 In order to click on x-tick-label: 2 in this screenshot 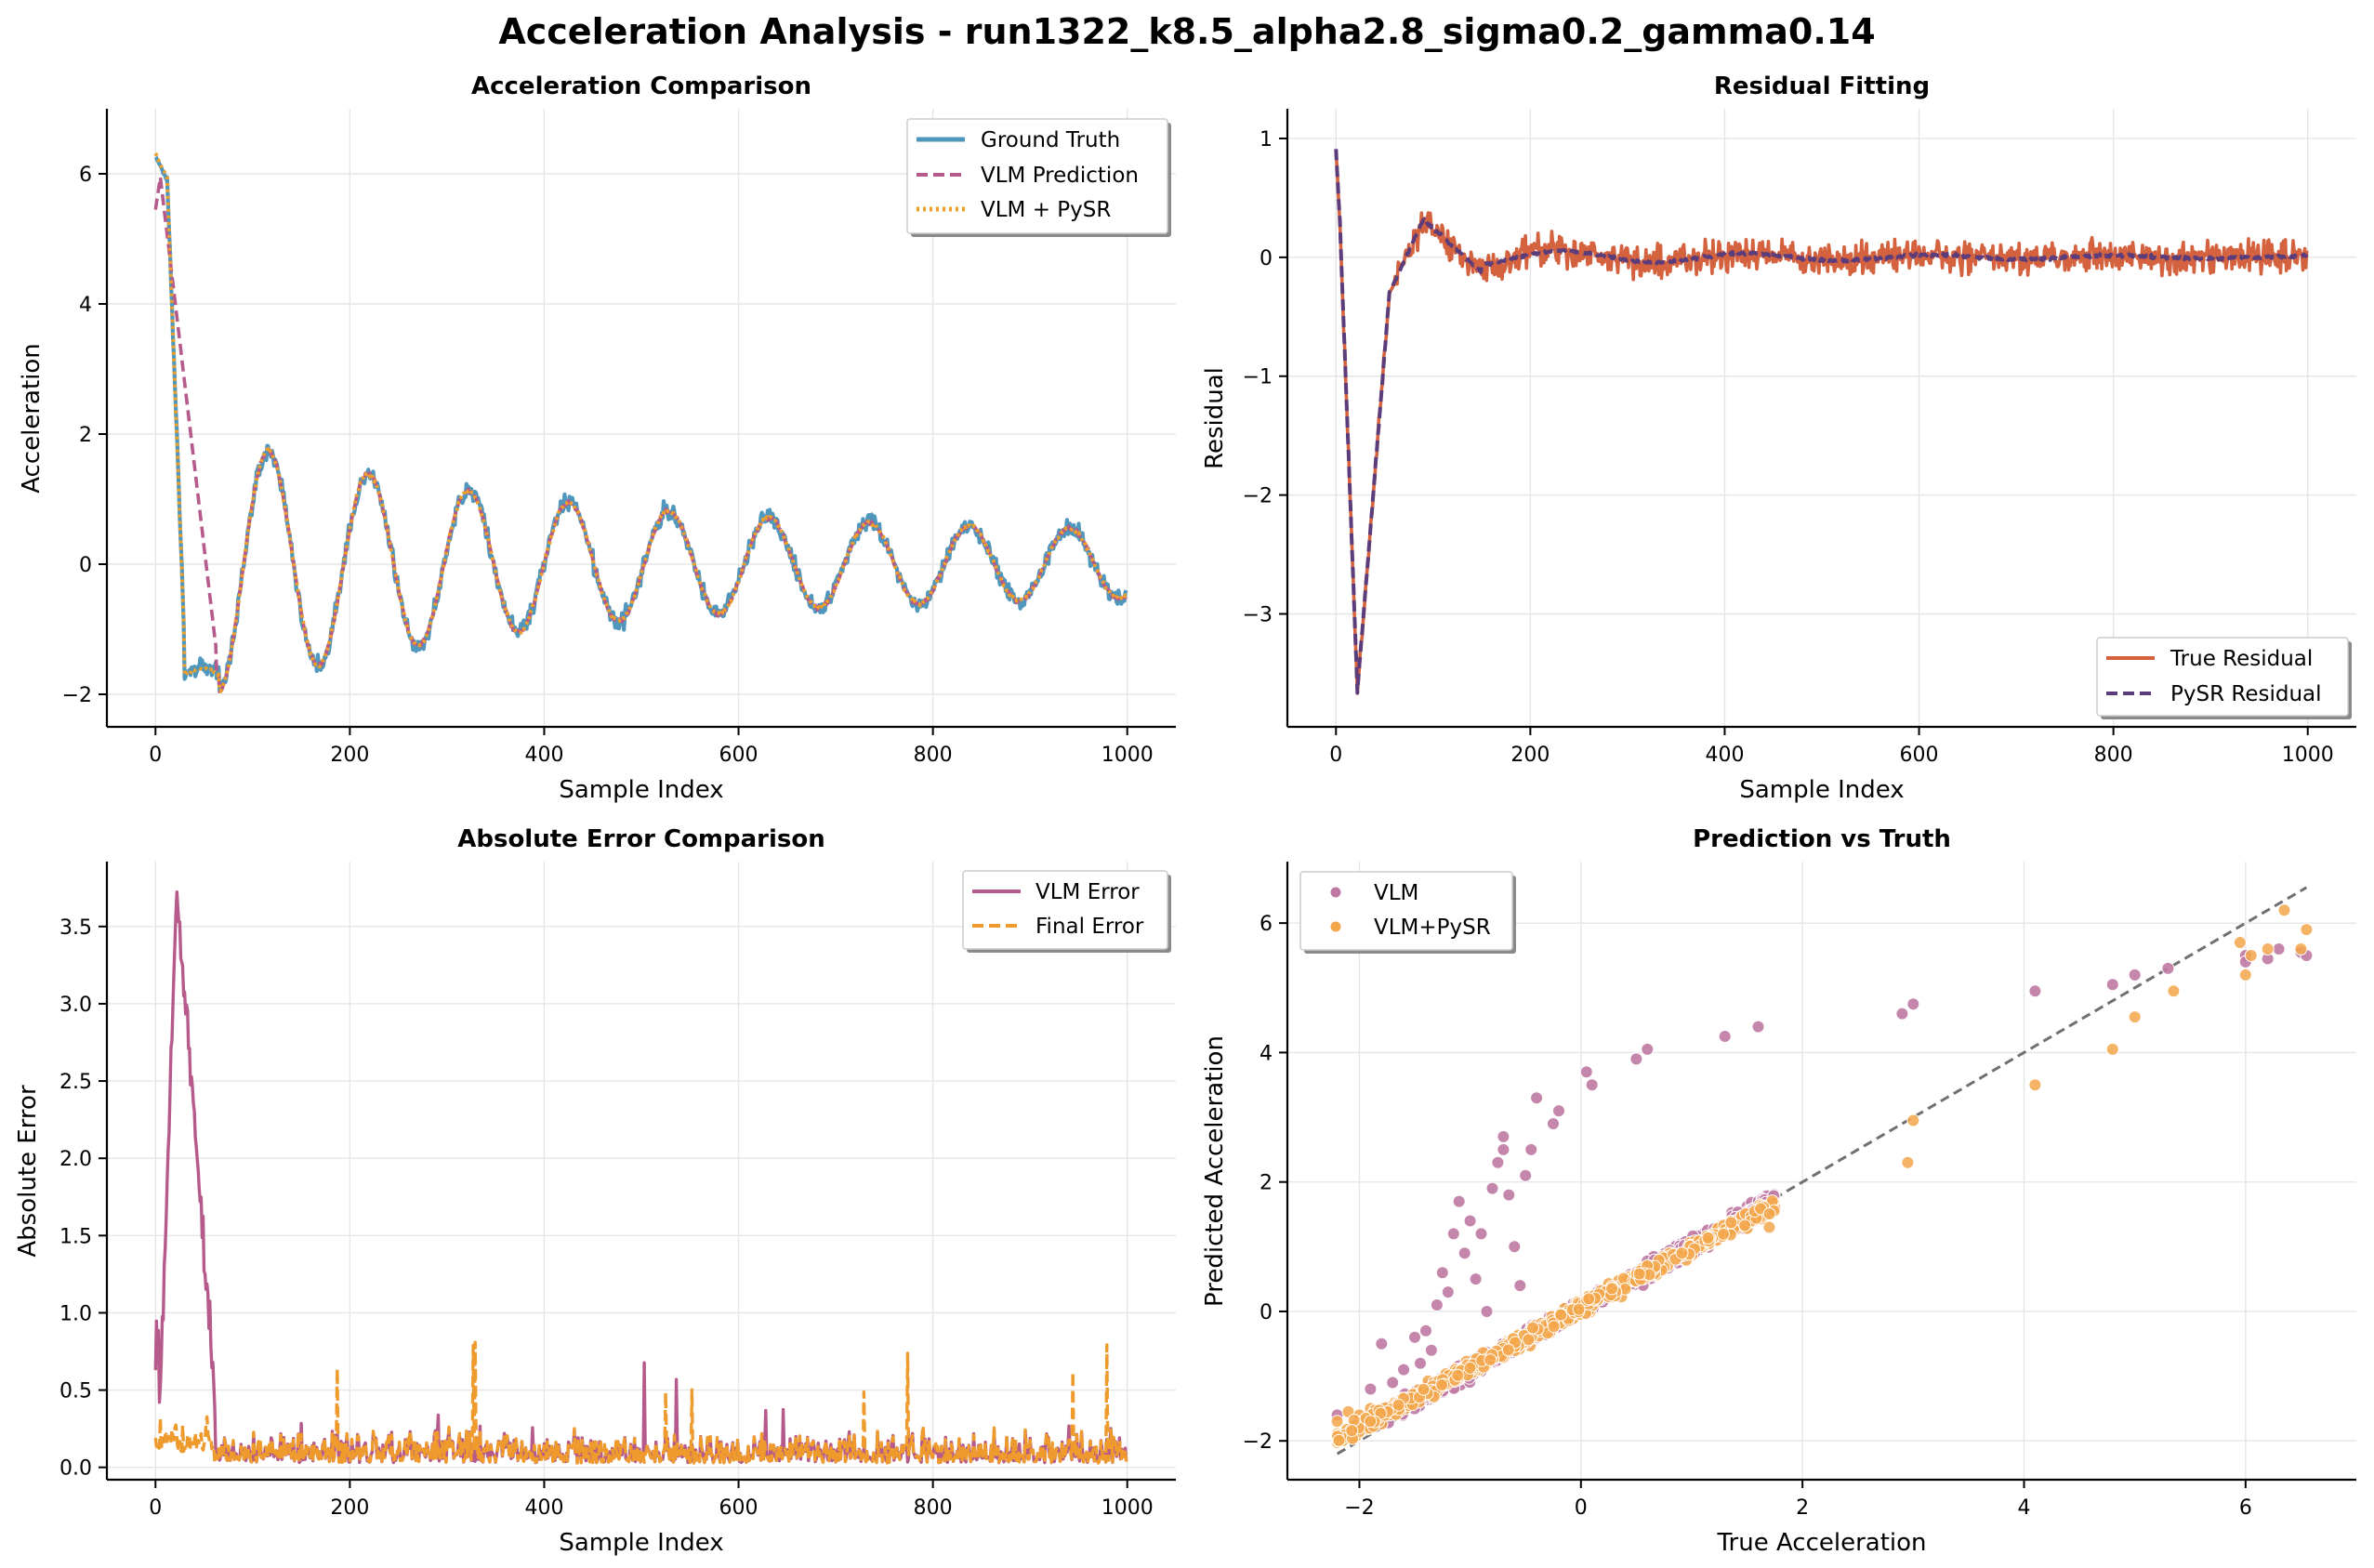, I will do `click(1802, 1508)`.